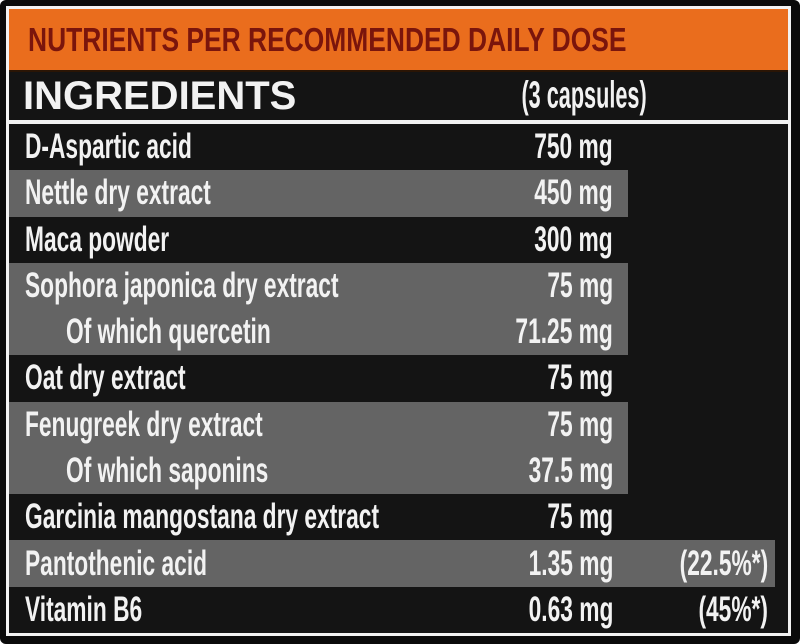  I want to click on table-row: Of which quercetin 71.25 mg, so click(398, 332).